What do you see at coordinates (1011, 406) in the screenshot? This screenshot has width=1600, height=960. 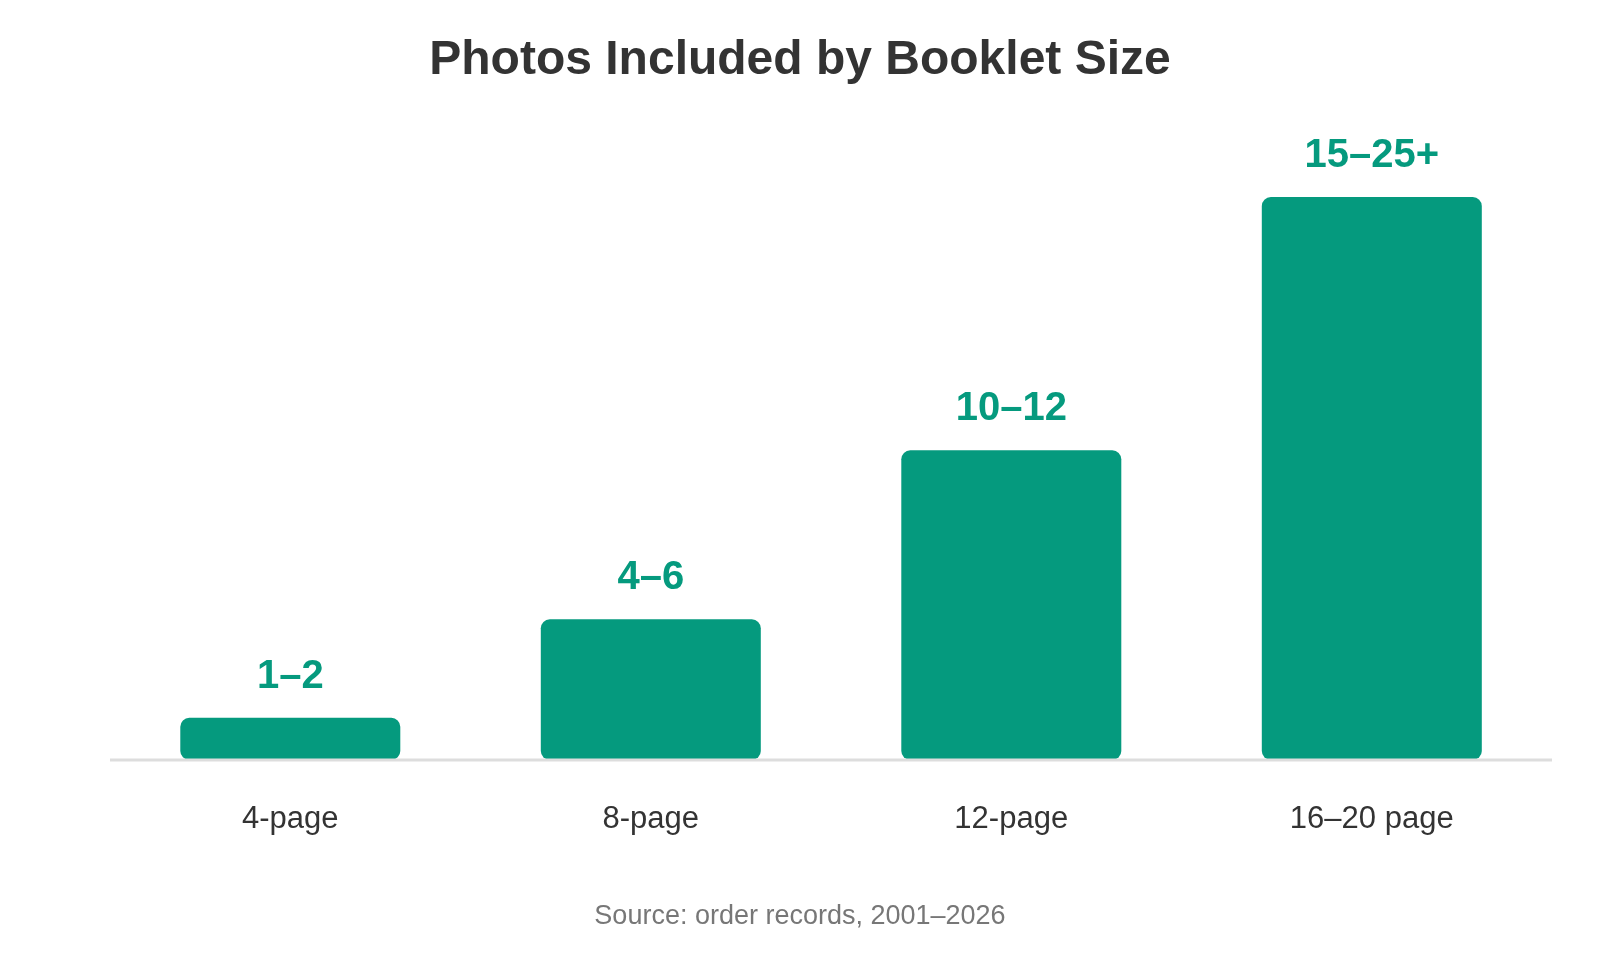 I see `data-label: 10–12` at bounding box center [1011, 406].